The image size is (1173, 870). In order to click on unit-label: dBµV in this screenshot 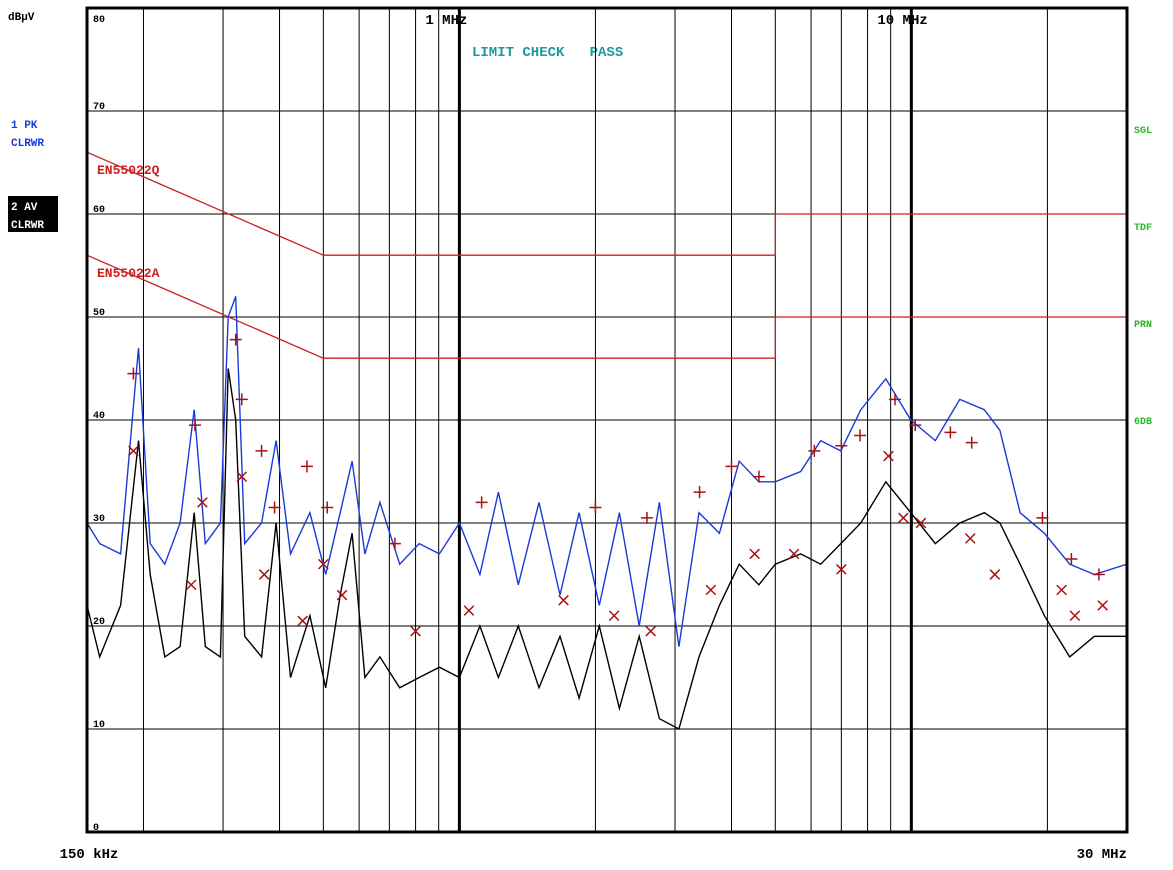, I will do `click(21, 18)`.